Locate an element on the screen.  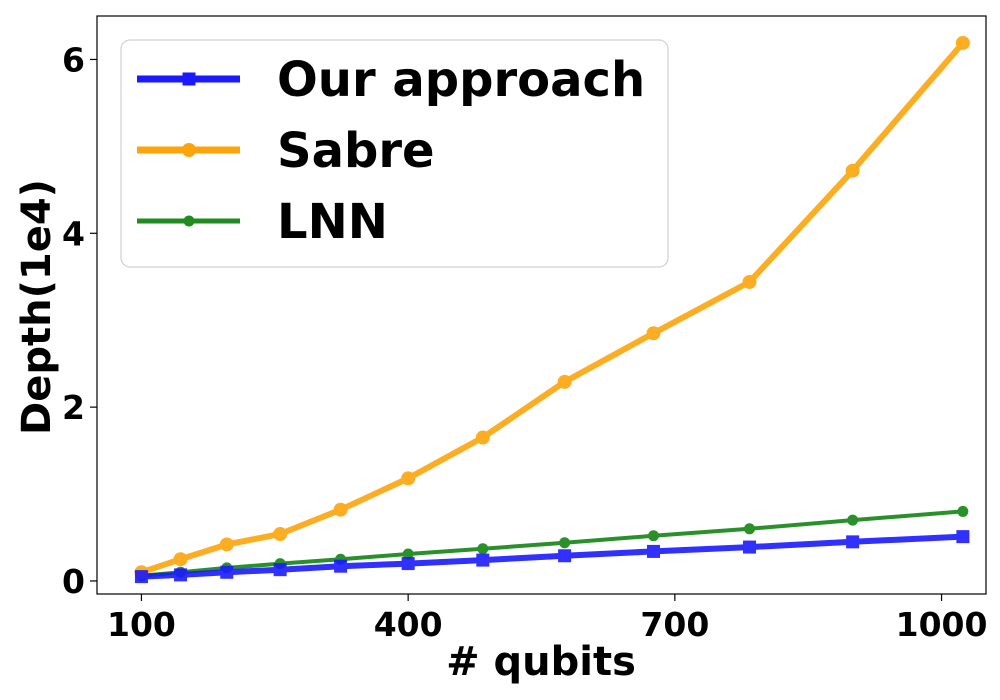
legend-label-lnn: LNN is located at coordinates (332, 222).